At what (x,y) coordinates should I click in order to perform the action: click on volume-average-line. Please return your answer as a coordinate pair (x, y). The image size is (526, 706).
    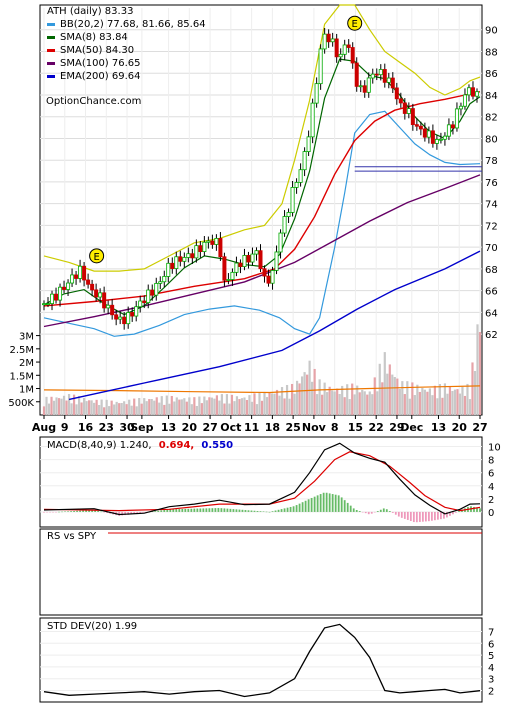
    Looking at the image, I should click on (262, 389).